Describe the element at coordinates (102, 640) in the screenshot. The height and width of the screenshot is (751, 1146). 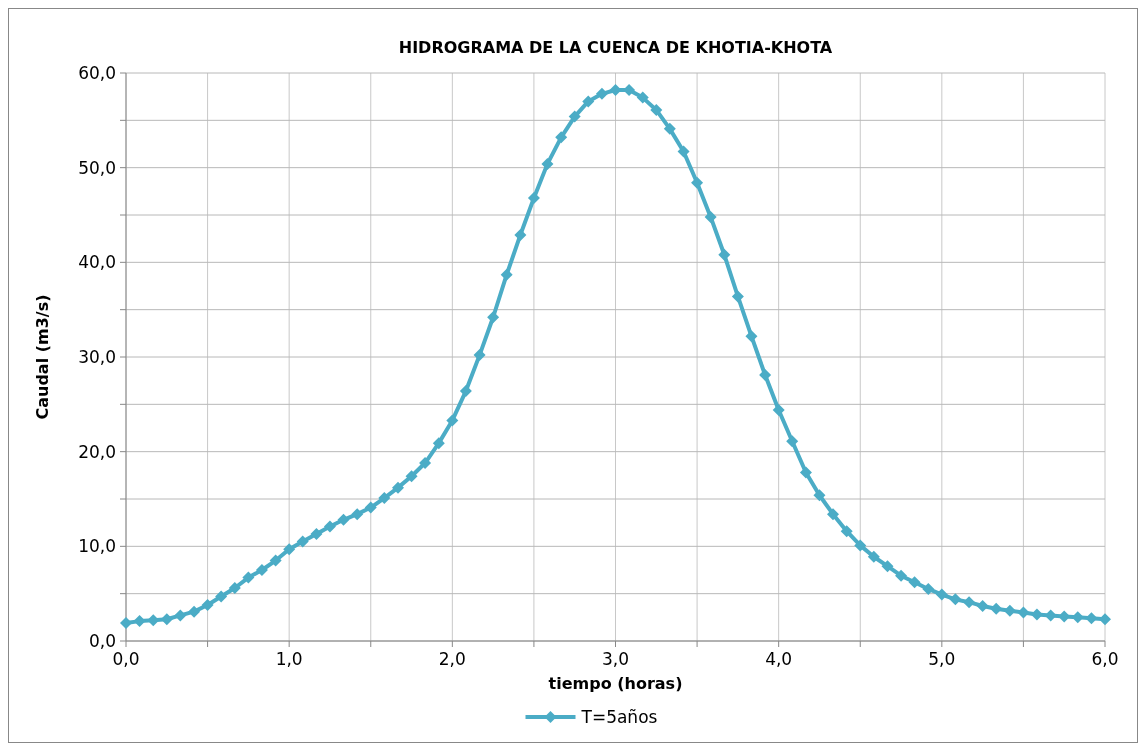
I see `y-tick-label: 0,0` at that location.